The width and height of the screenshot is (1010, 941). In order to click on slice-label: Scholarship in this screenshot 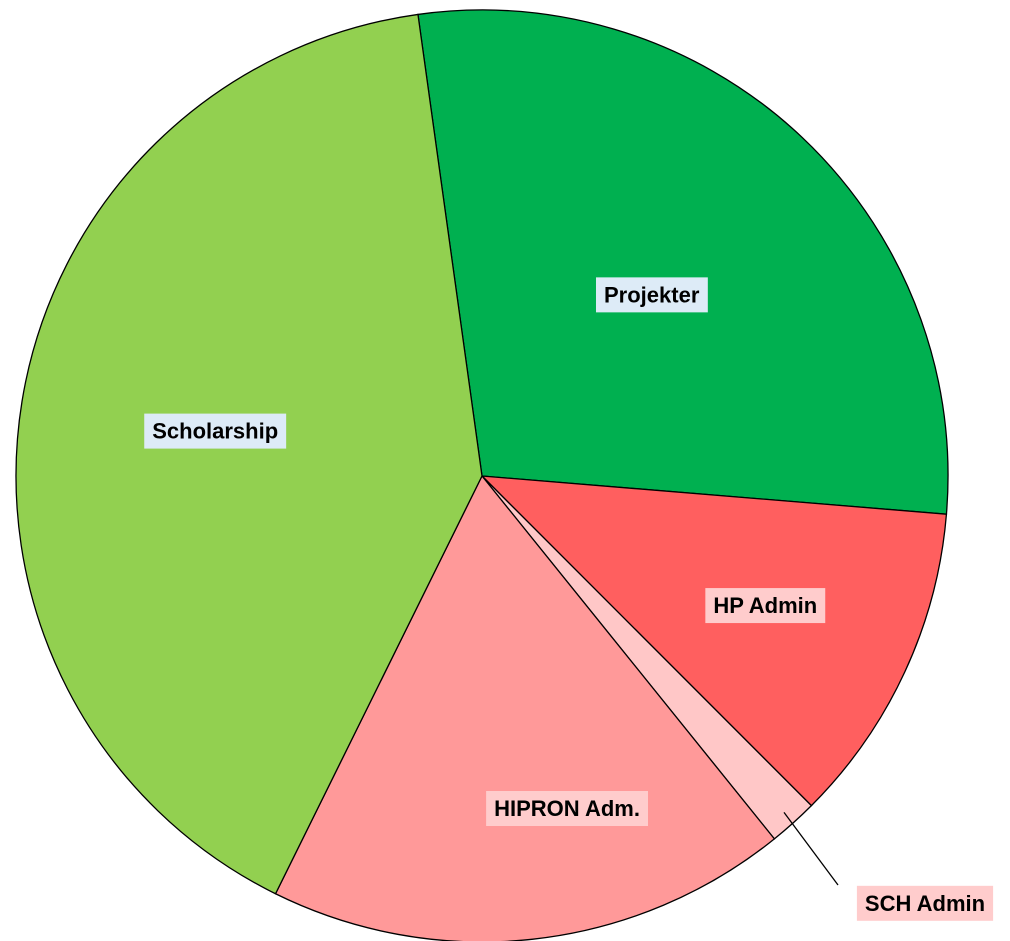, I will do `click(215, 431)`.